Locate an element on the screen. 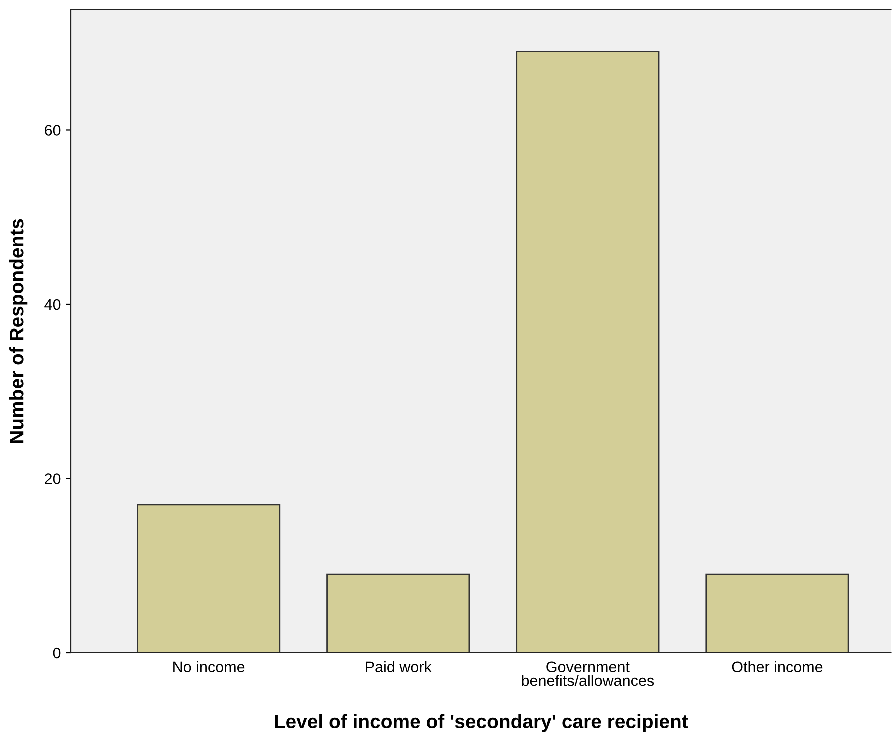 The height and width of the screenshot is (740, 893). y-axis-title: Number of Respondents is located at coordinates (18, 331).